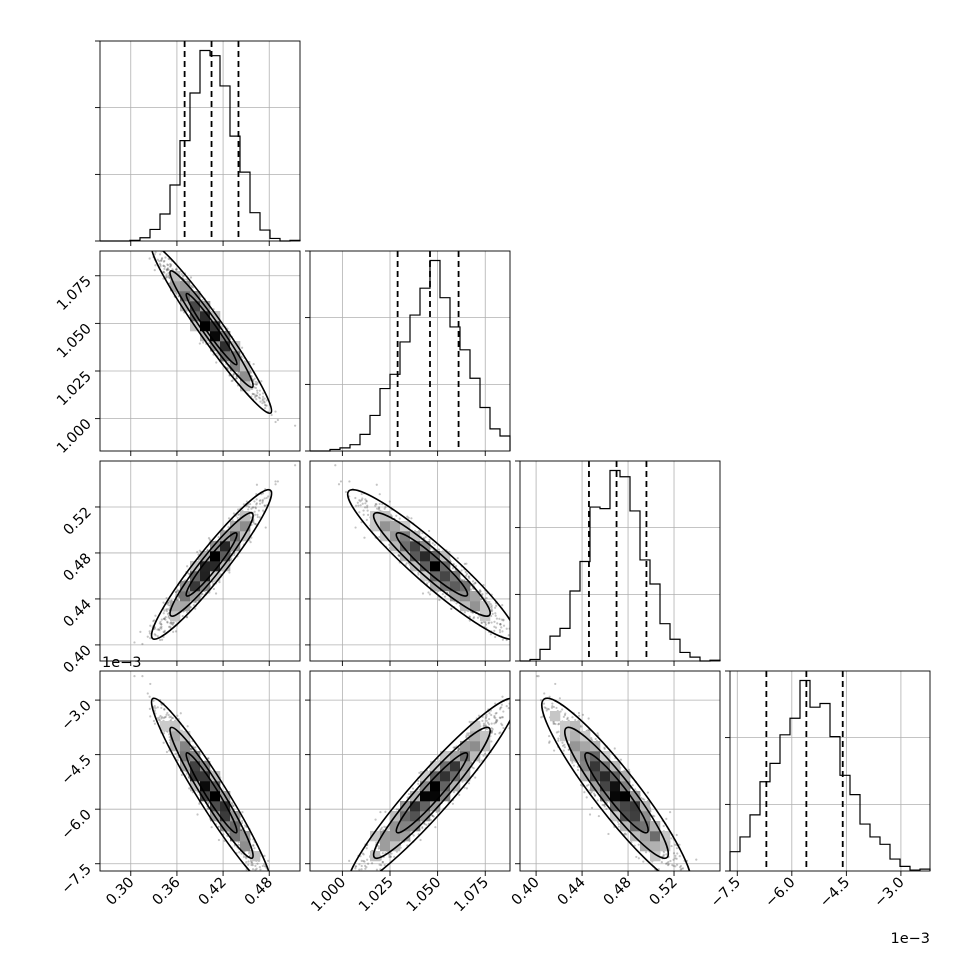  Describe the element at coordinates (74, 389) in the screenshot. I see `y-tick-label: 1.025` at that location.